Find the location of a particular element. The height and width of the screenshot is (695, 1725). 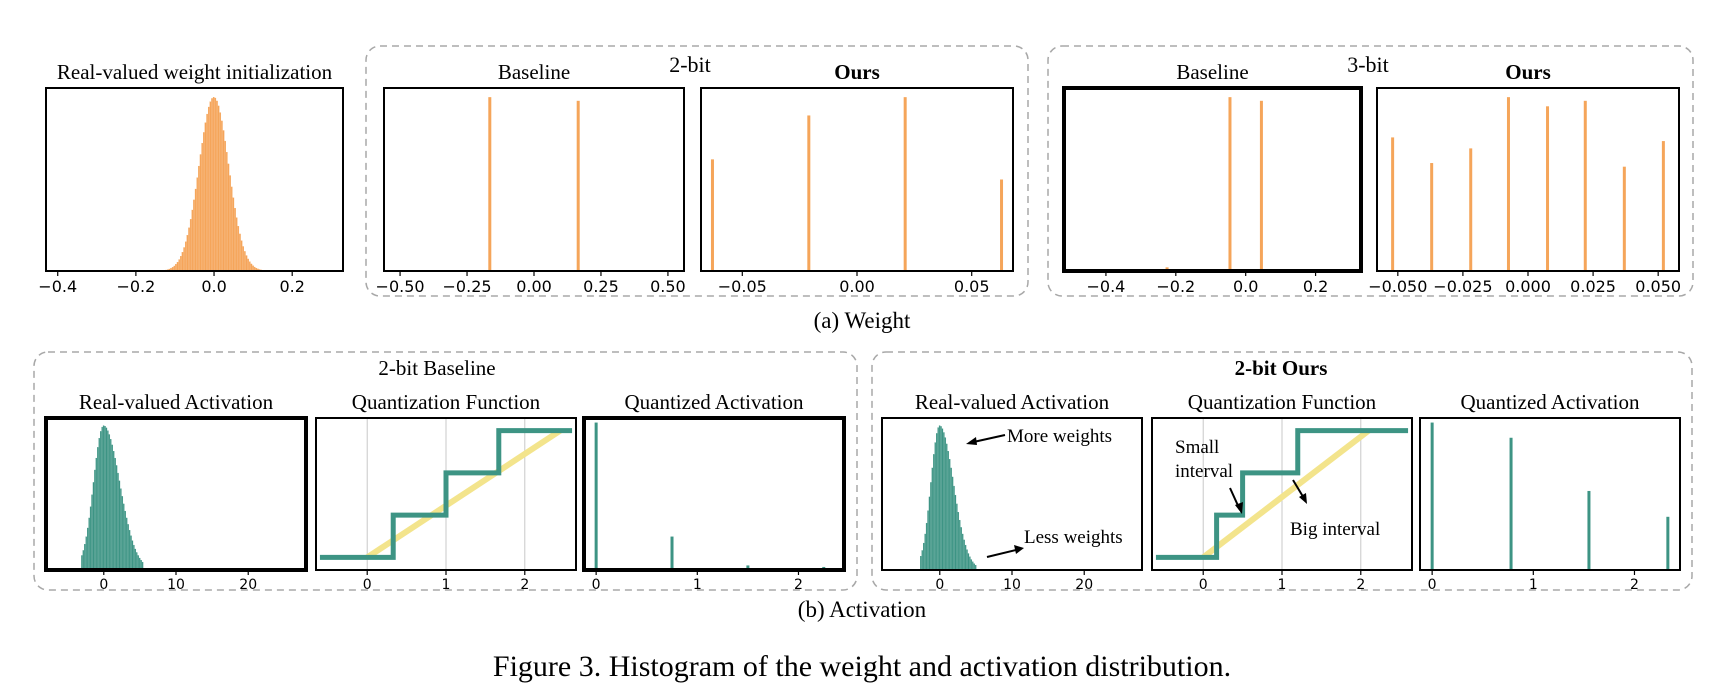

panel-w3_ours: Ours −0.050 −0.025 0.000 0.025 0.050 is located at coordinates (1524, 178).